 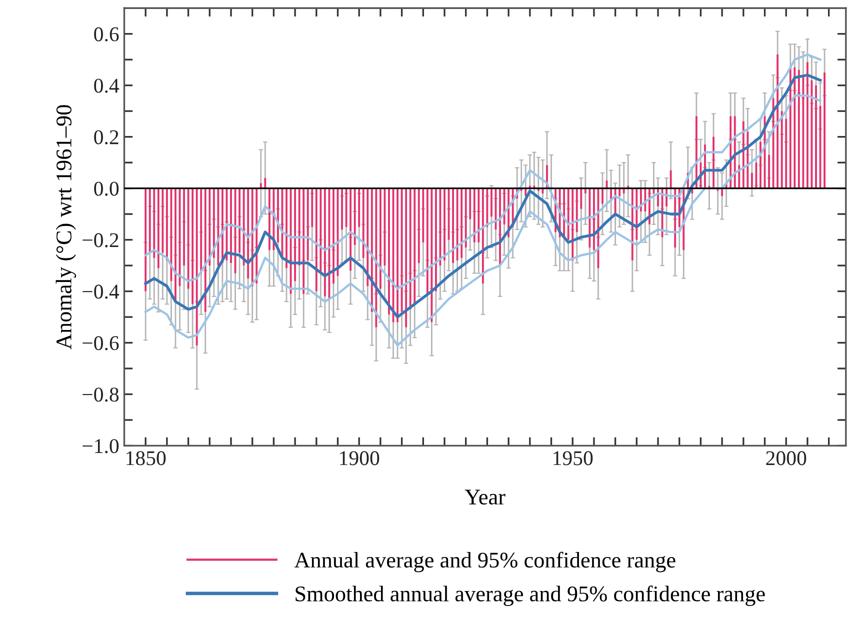 I want to click on y-tick-label: −0.2, so click(x=100, y=240).